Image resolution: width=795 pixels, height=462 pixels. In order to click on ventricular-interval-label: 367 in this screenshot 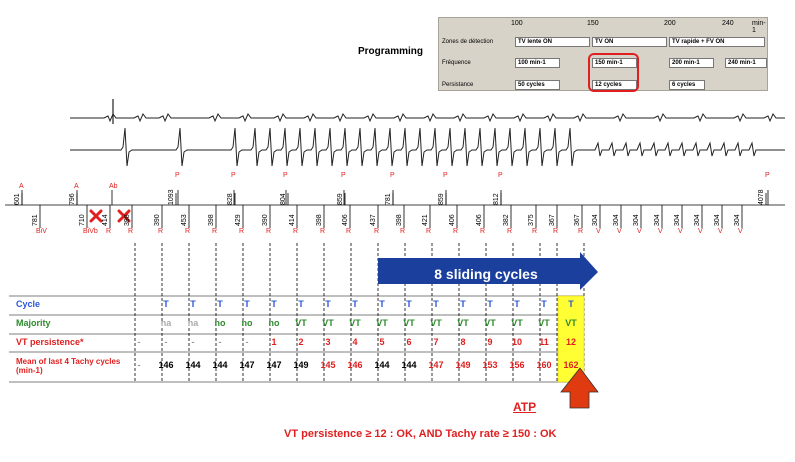, I will do `click(577, 220)`.